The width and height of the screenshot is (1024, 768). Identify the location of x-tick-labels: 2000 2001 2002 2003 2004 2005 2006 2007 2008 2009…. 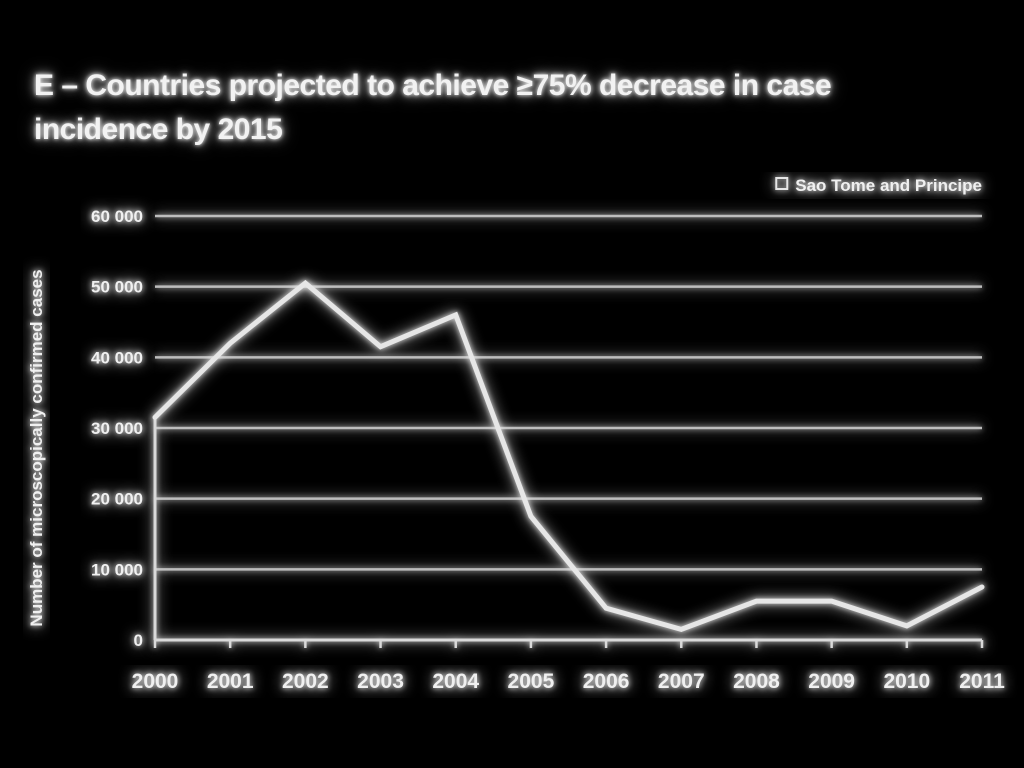
(568, 681).